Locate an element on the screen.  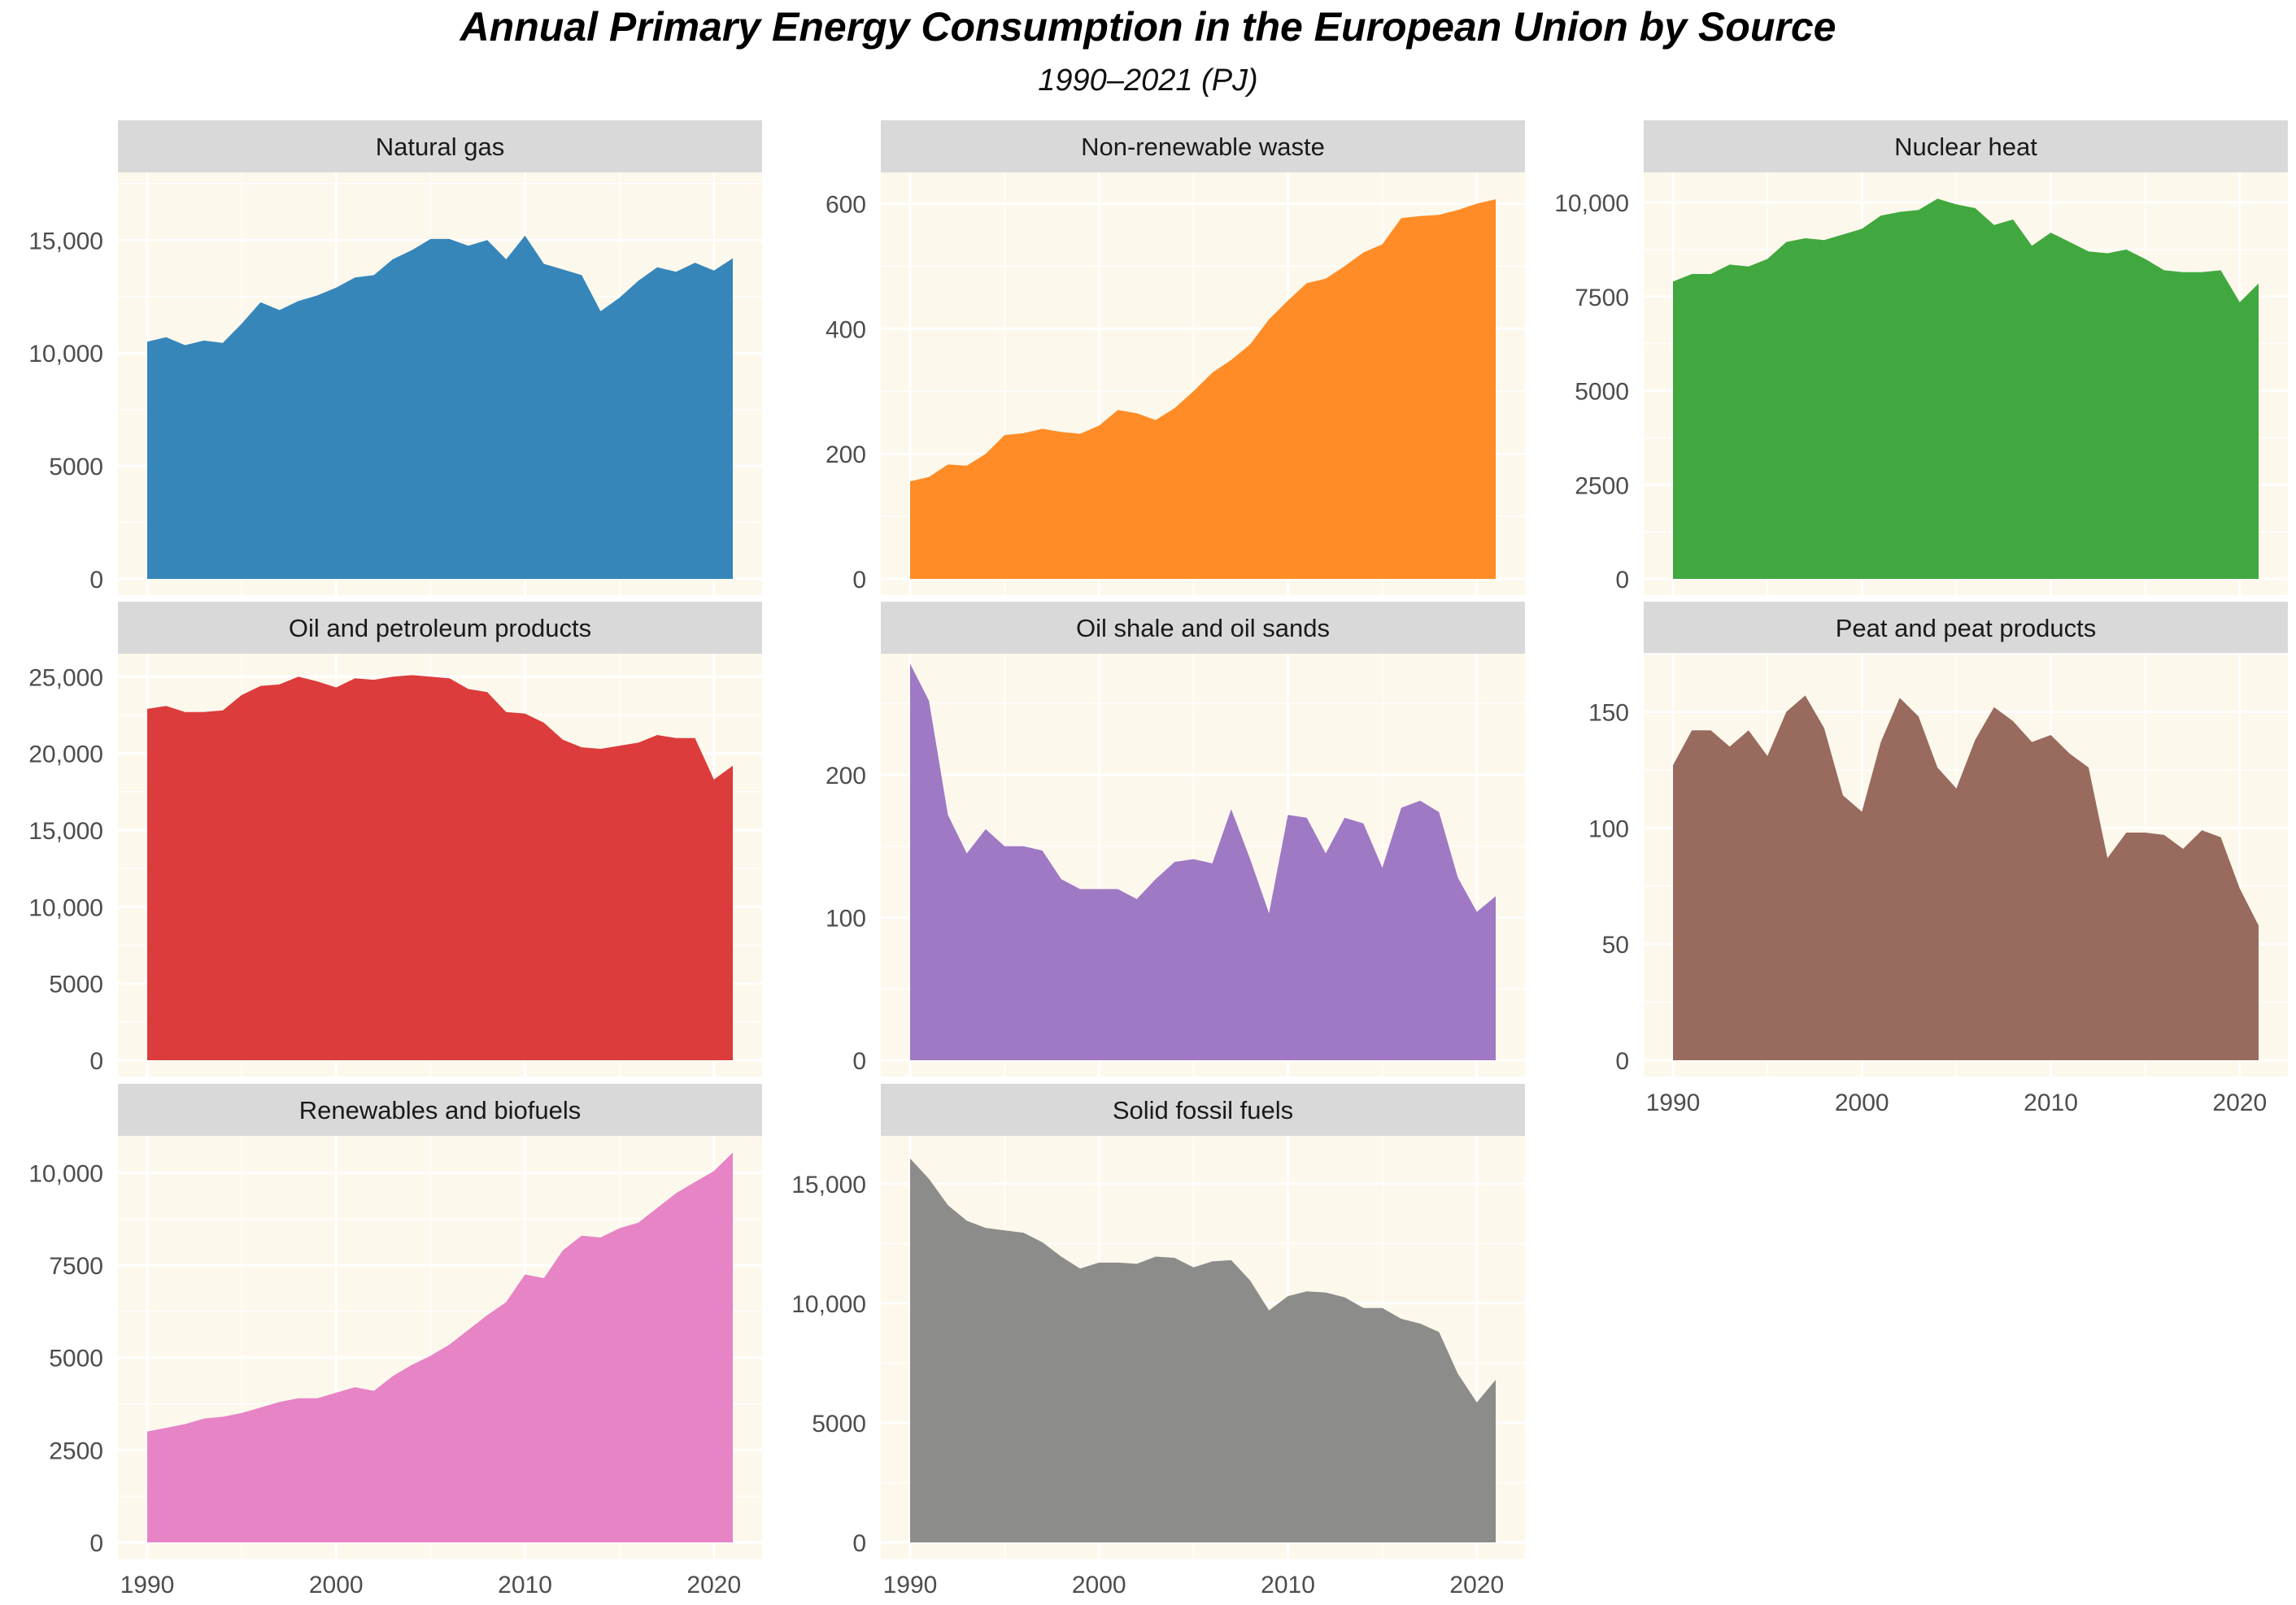
facet-oil-shale-and-oil-sands: Oil shale and oil sands 0 100 200 is located at coordinates (1175, 839).